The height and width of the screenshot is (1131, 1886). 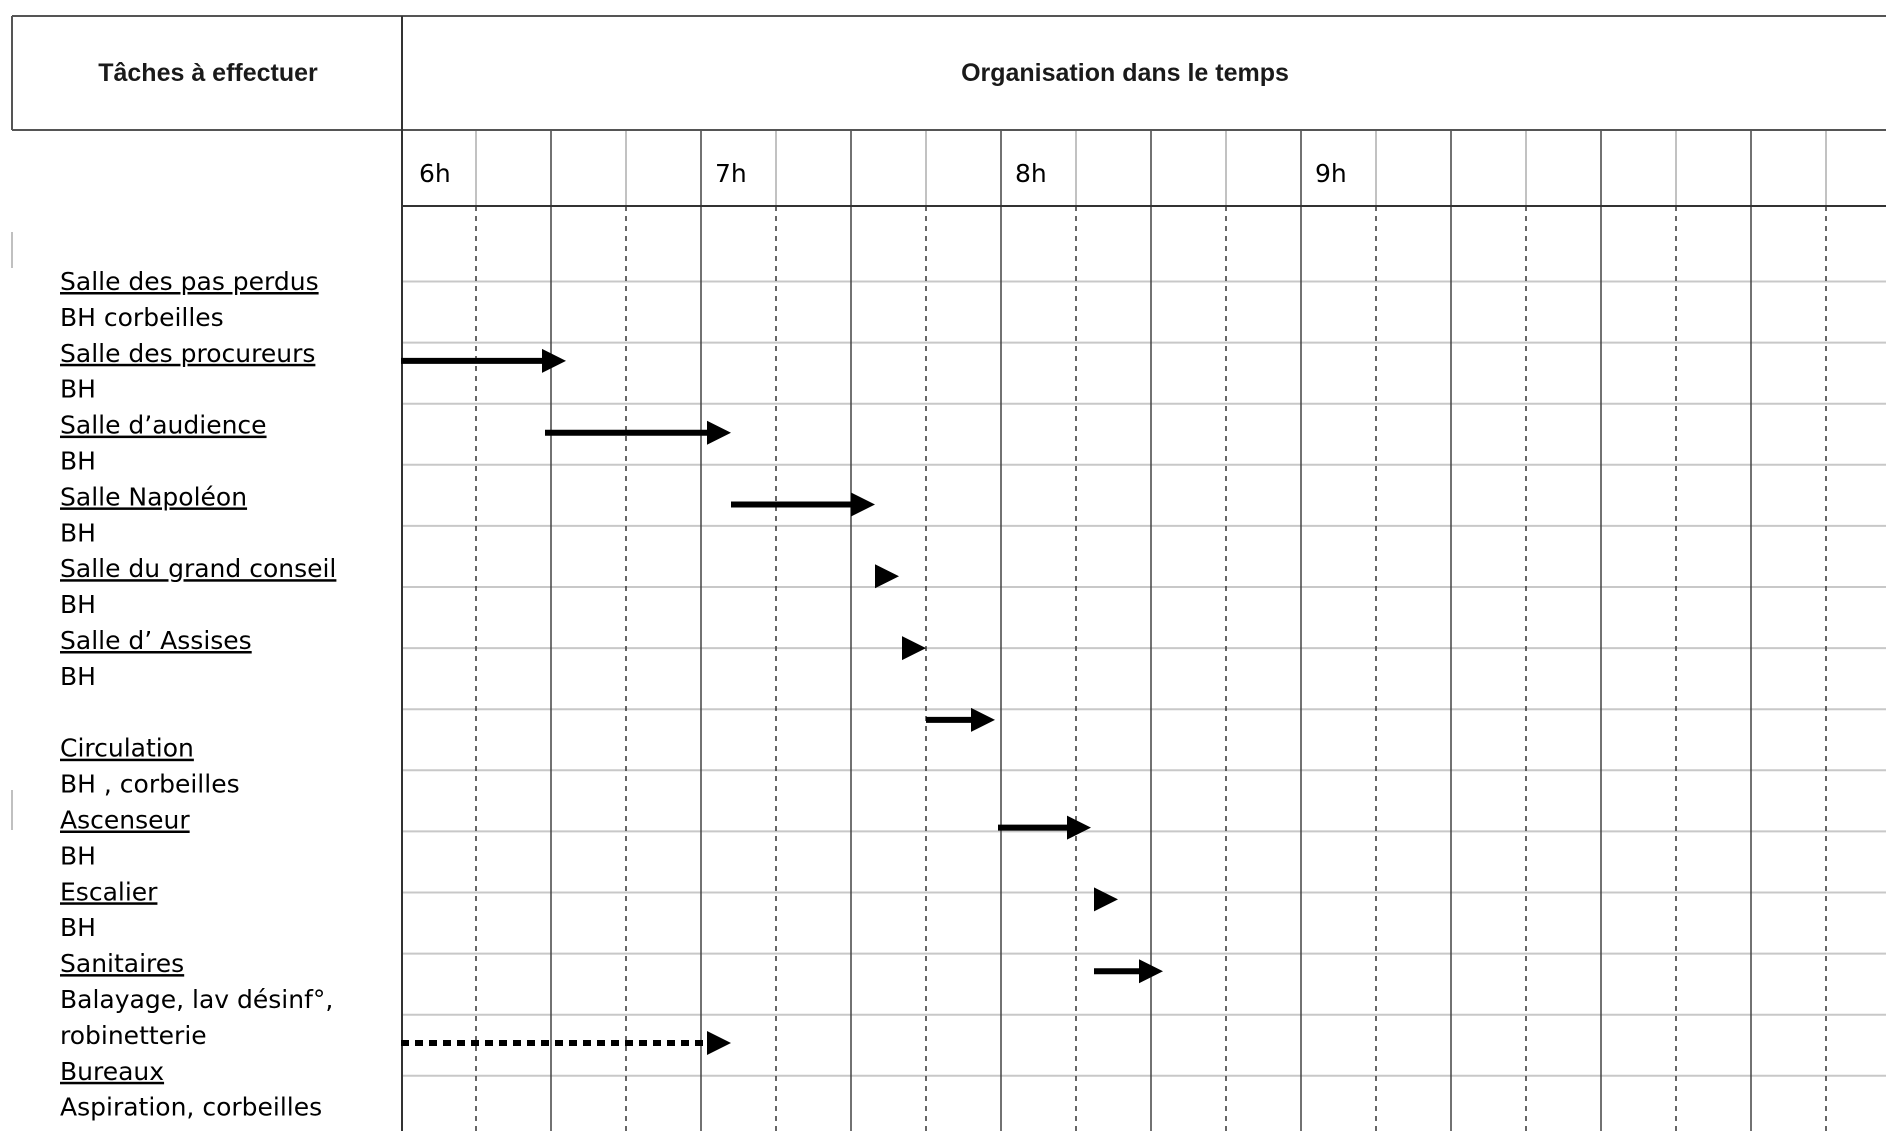 I want to click on task-area-label: Salle des procureurs, so click(x=187, y=353).